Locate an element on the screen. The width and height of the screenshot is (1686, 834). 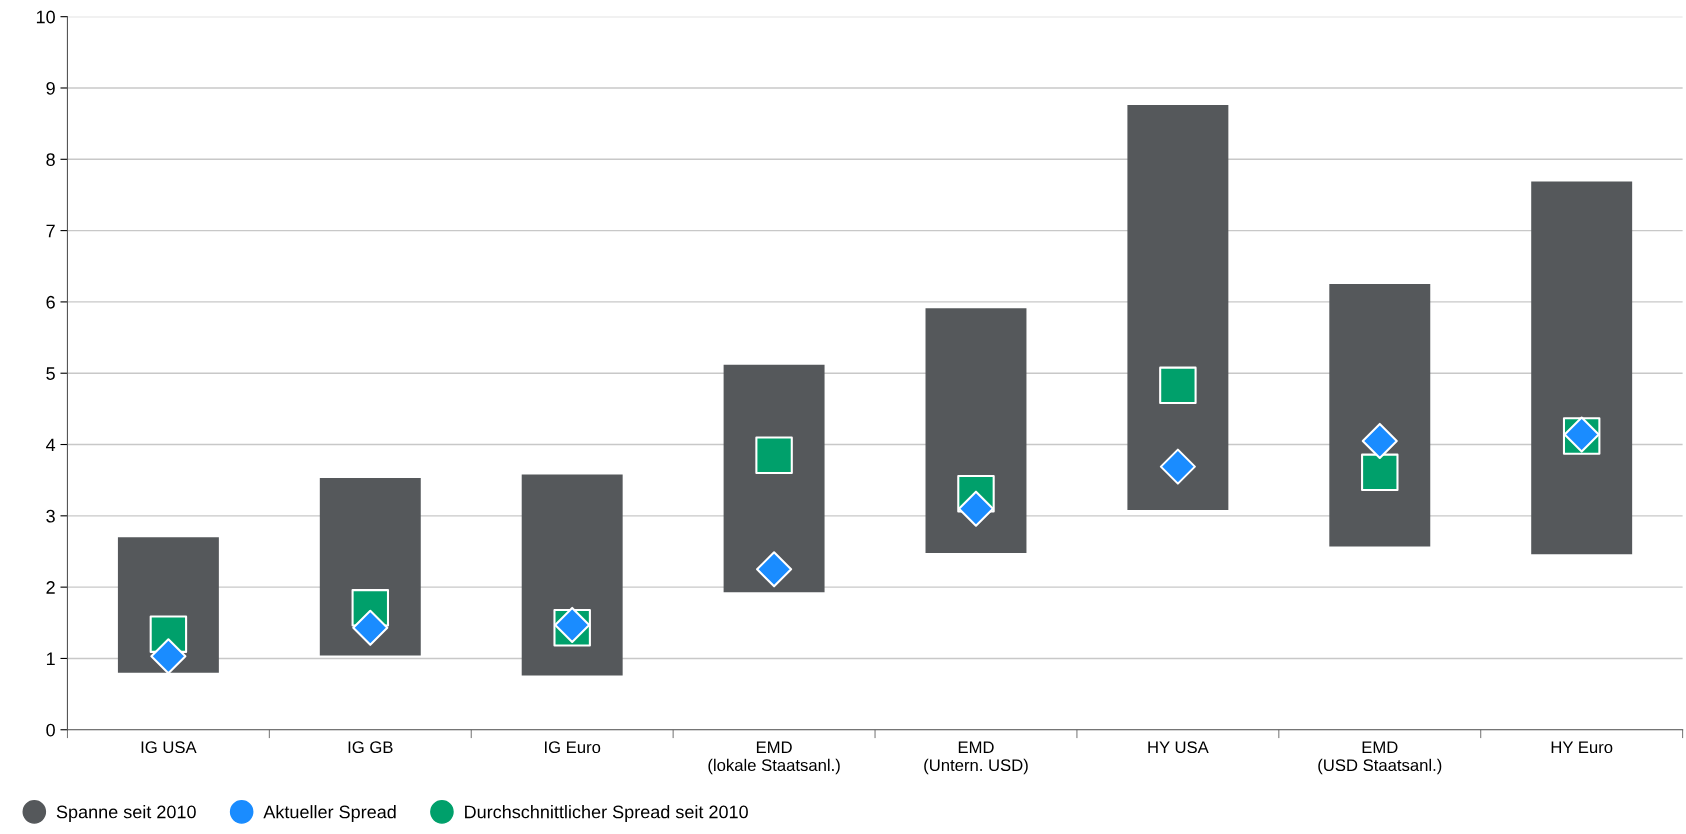
x-tick-label: EMD (lokale Staatsanl.) is located at coordinates (774, 758).